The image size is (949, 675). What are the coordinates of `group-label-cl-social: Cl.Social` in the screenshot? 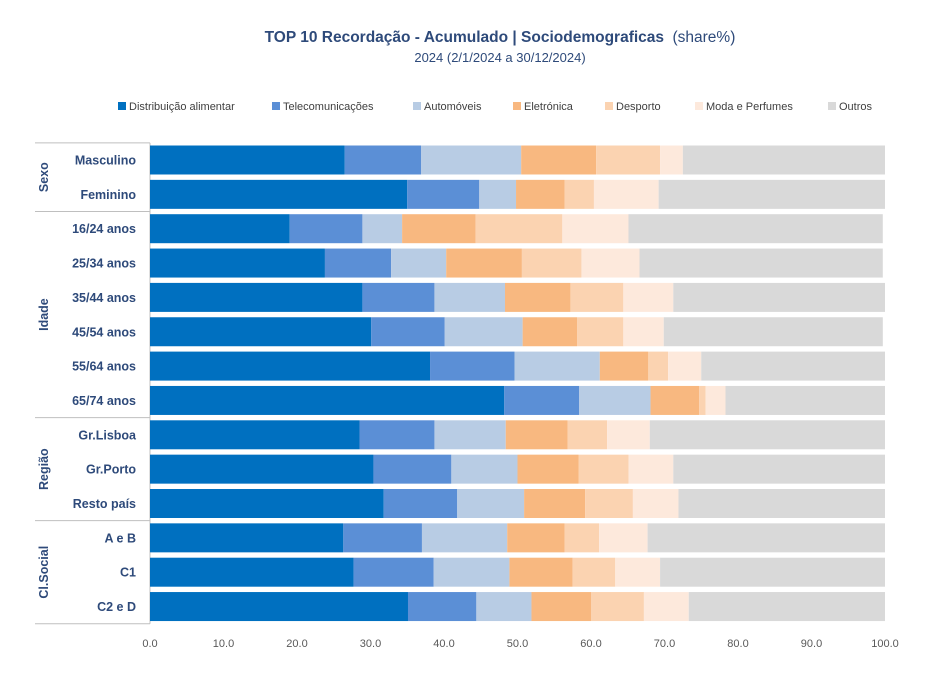 It's located at (44, 572).